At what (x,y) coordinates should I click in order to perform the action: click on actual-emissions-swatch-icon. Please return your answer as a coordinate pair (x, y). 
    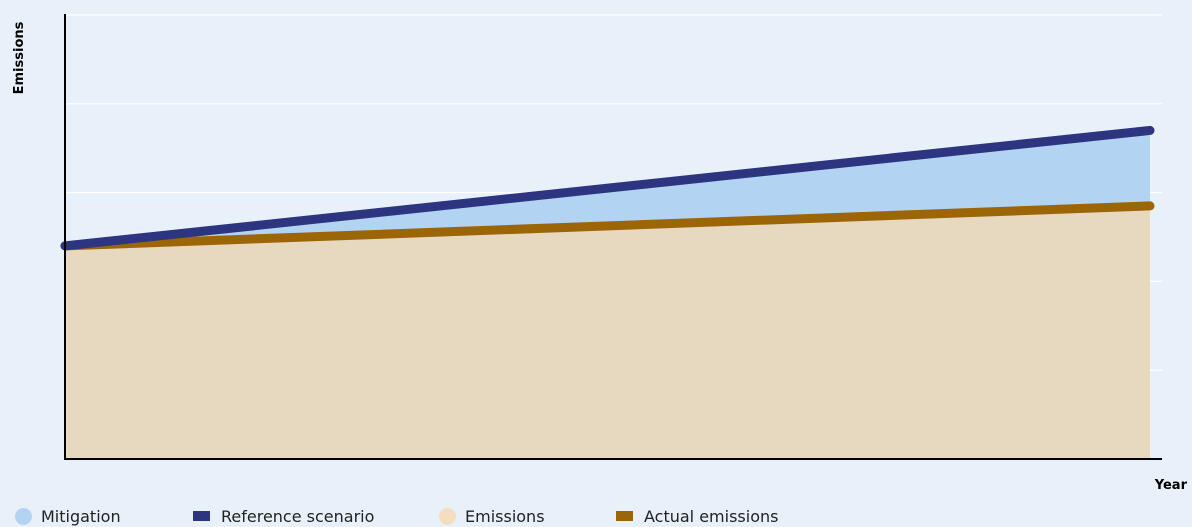
    Looking at the image, I should click on (624, 516).